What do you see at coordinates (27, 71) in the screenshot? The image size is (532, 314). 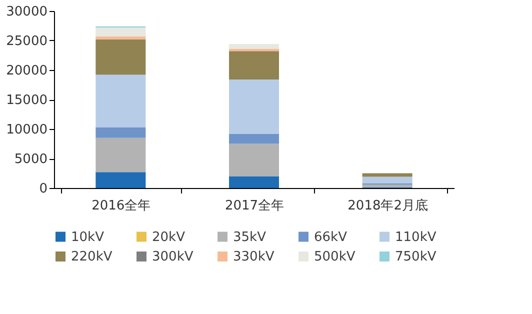 I see `y-tick-label: 20000` at bounding box center [27, 71].